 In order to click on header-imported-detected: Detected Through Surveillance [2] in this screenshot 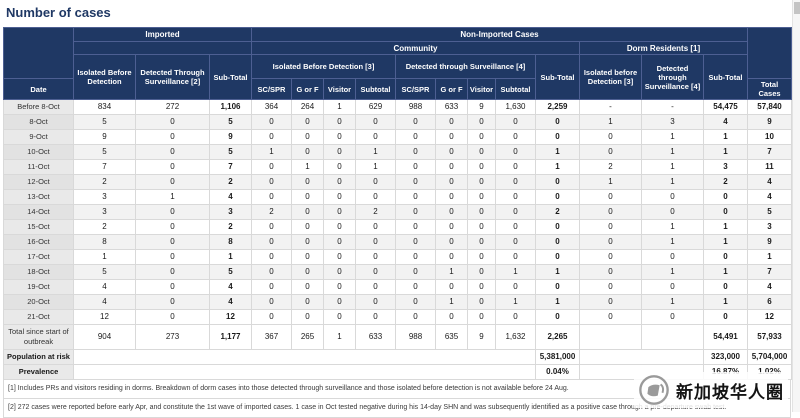, I will do `click(172, 77)`.